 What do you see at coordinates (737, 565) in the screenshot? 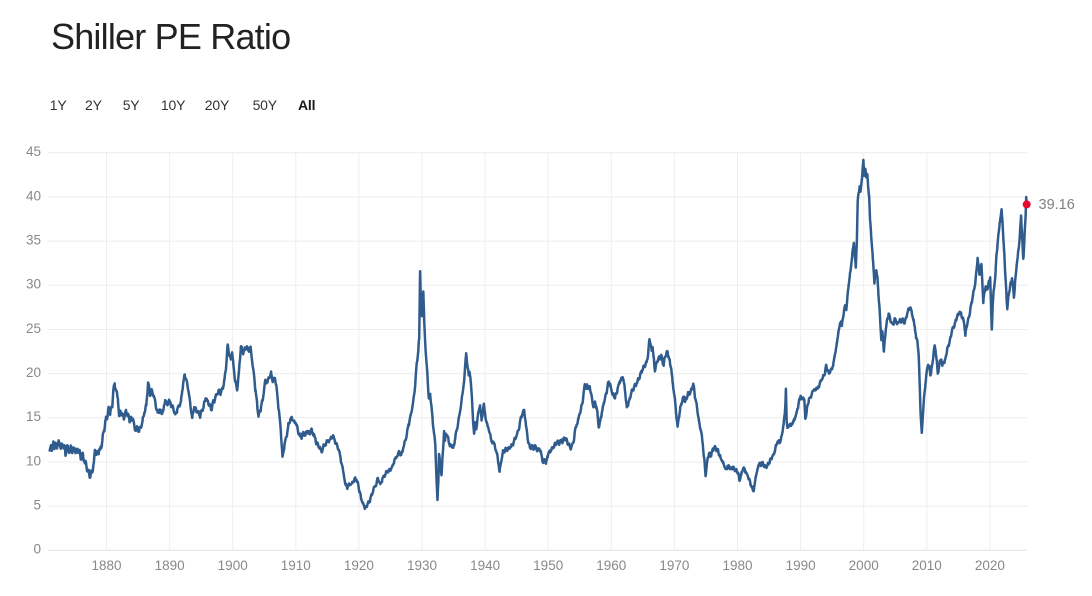
I see `svg-text: 1980` at bounding box center [737, 565].